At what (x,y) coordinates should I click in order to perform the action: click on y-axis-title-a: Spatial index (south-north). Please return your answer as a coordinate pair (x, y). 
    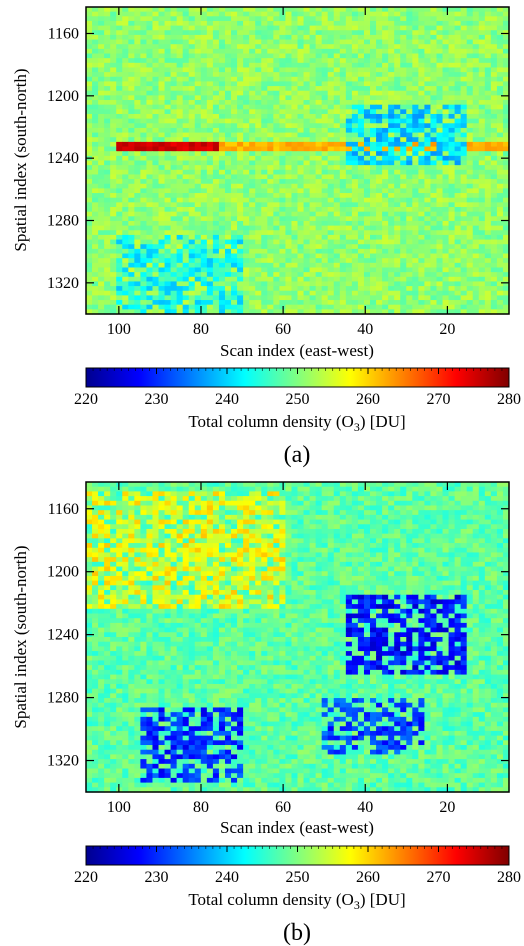
    Looking at the image, I should click on (20, 159).